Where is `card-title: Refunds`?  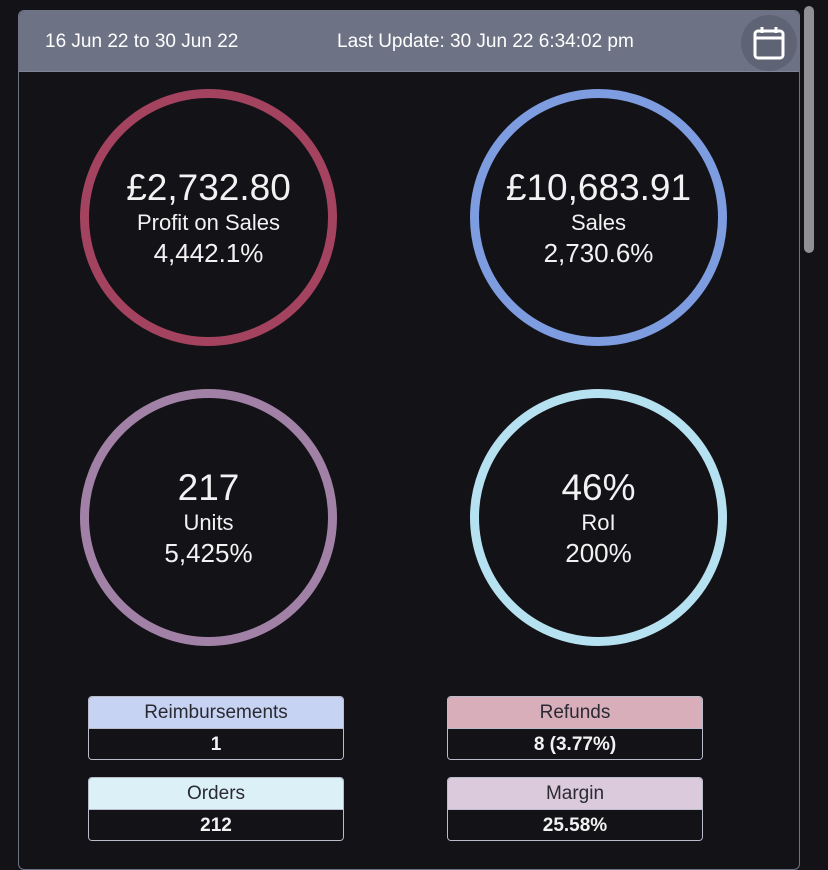
card-title: Refunds is located at coordinates (575, 713).